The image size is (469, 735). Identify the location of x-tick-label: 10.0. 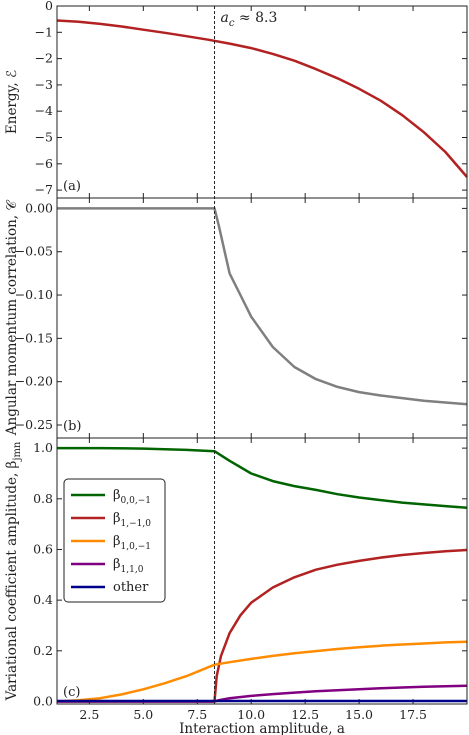
(251, 714).